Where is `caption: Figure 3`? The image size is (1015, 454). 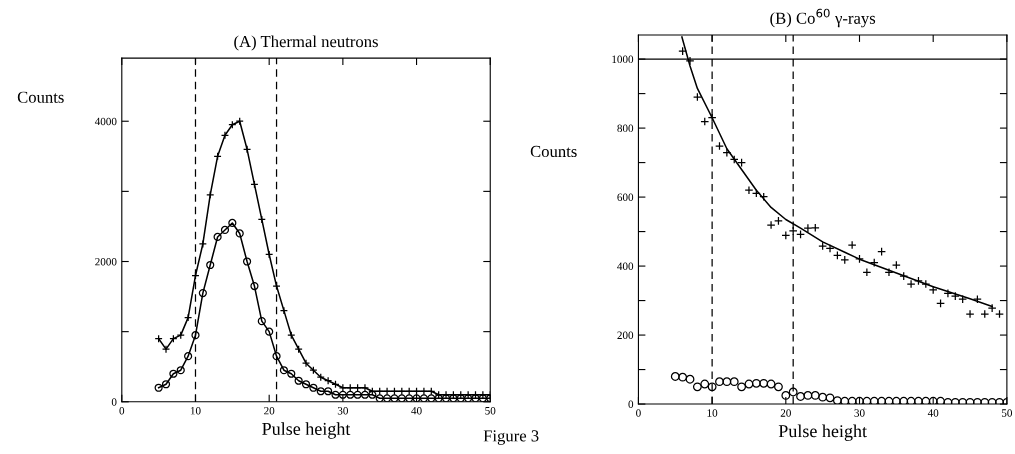 caption: Figure 3 is located at coordinates (511, 437).